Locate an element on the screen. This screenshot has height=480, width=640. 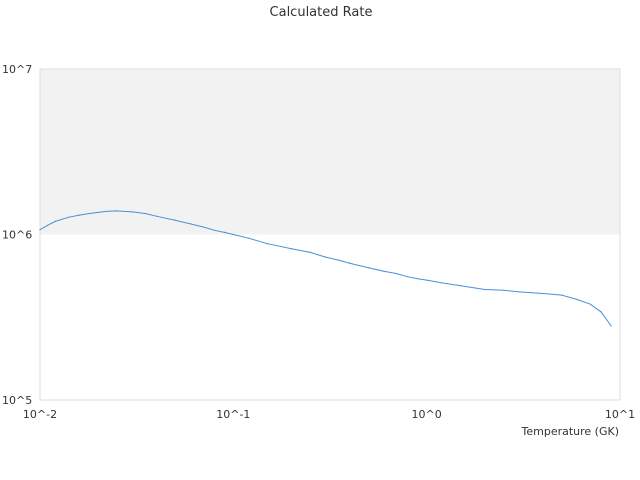
y-tick-label: 10^6 is located at coordinates (17, 235).